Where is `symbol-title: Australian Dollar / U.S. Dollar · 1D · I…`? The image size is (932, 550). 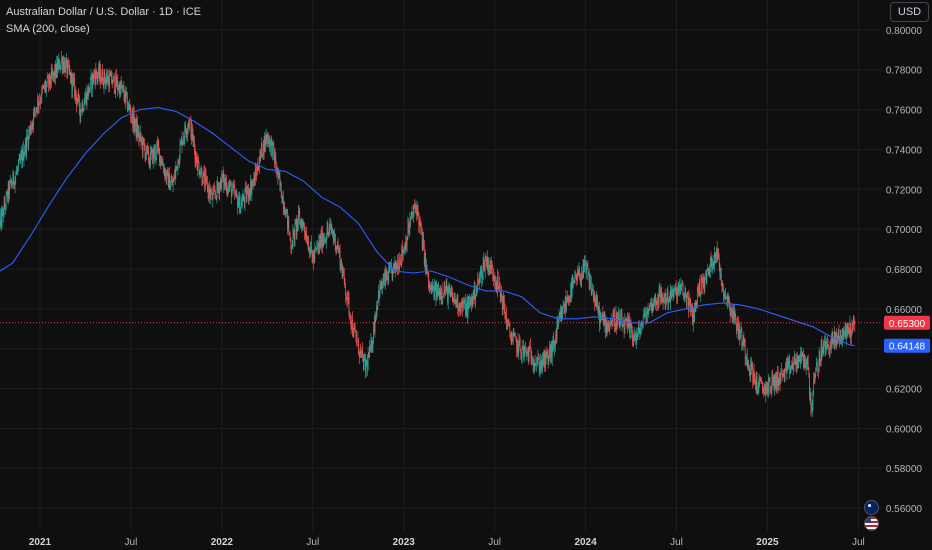
symbol-title: Australian Dollar / U.S. Dollar · 1D · I… is located at coordinates (103, 12).